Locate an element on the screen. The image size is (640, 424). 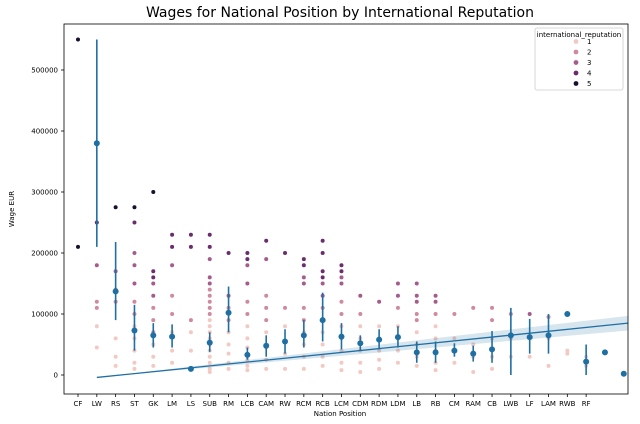
legend-label: 4 is located at coordinates (589, 74).